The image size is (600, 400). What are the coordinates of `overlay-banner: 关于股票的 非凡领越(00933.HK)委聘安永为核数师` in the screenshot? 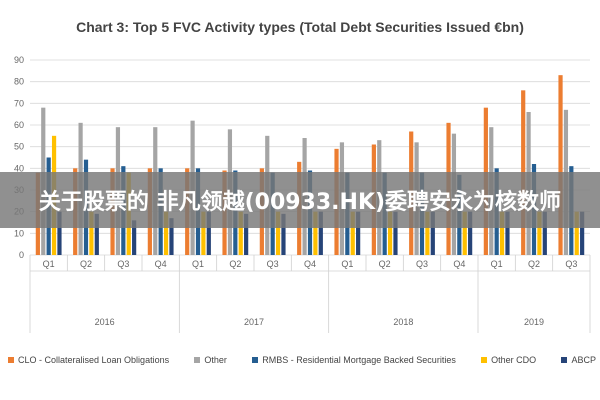 It's located at (300, 200).